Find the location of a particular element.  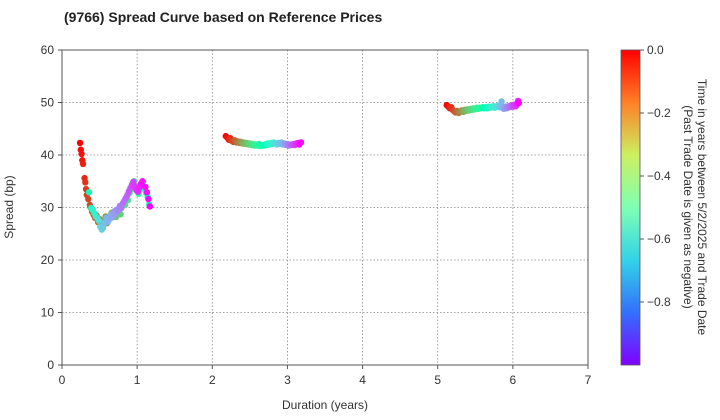

colorbar-ticks: 0.0 −0.2 −0.4 −0.6 −0.8 is located at coordinates (655, 176).